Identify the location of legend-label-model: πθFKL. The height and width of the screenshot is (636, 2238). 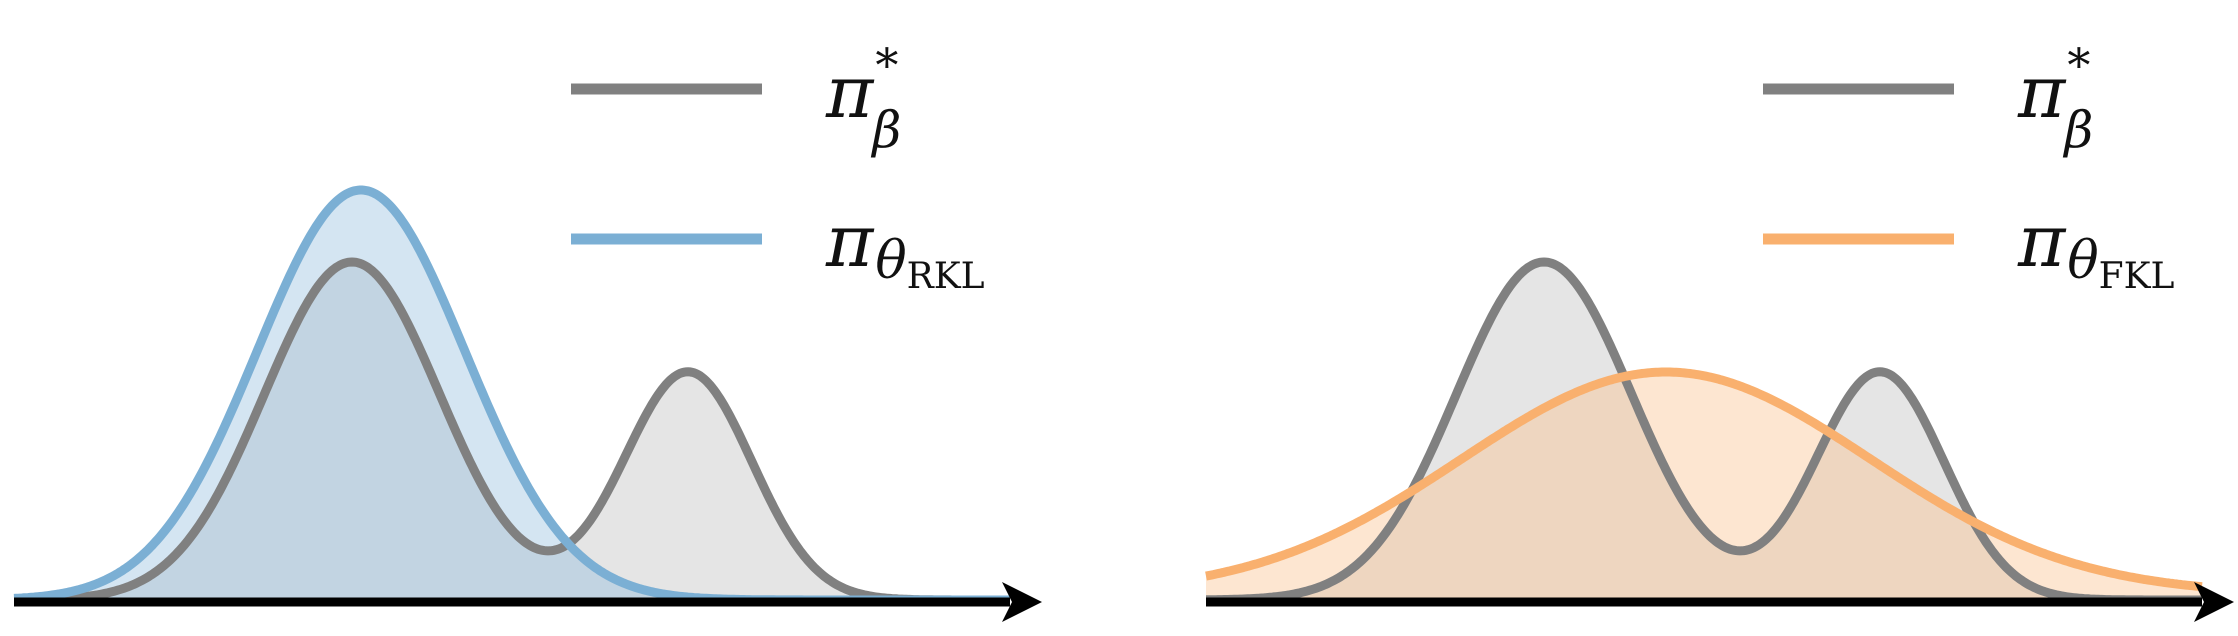
(2096, 248).